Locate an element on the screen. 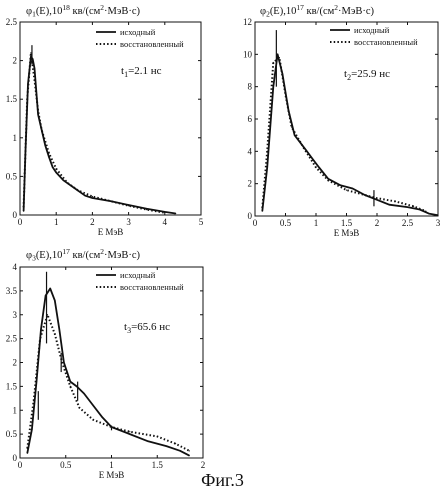 This screenshot has height=500, width=445. title-part-title-index: 1 is located at coordinates (34, 14).